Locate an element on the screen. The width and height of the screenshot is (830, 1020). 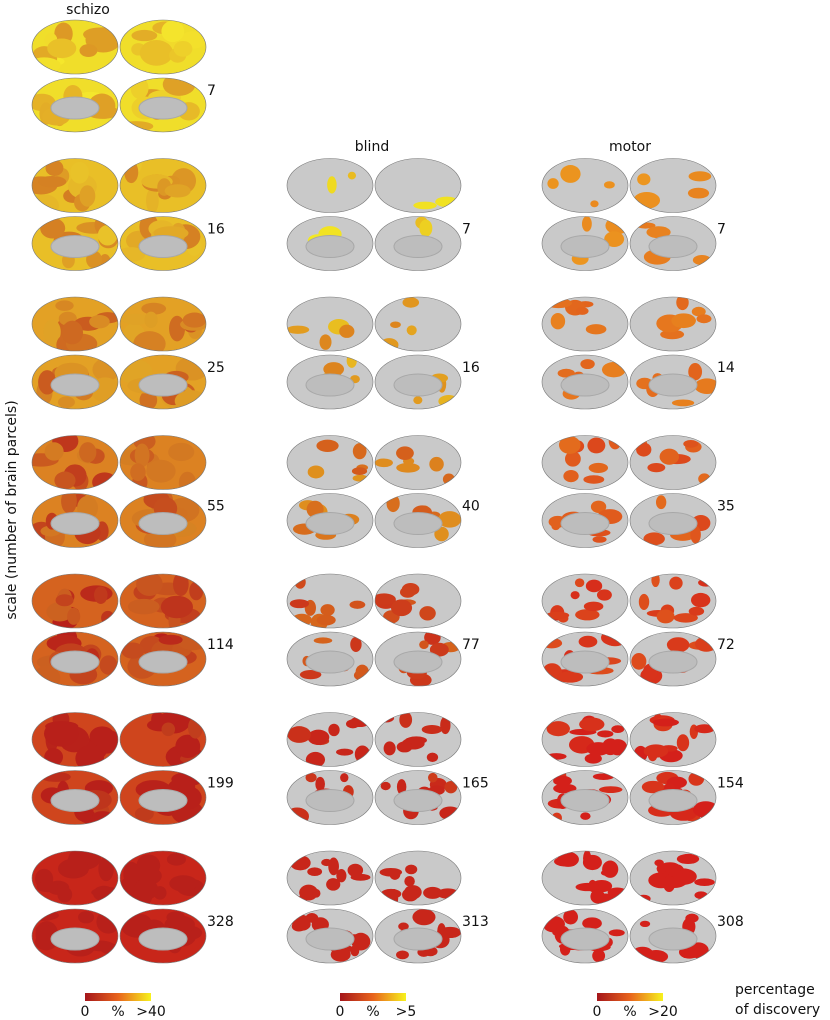
scale-label: 7 is located at coordinates (211, 91).